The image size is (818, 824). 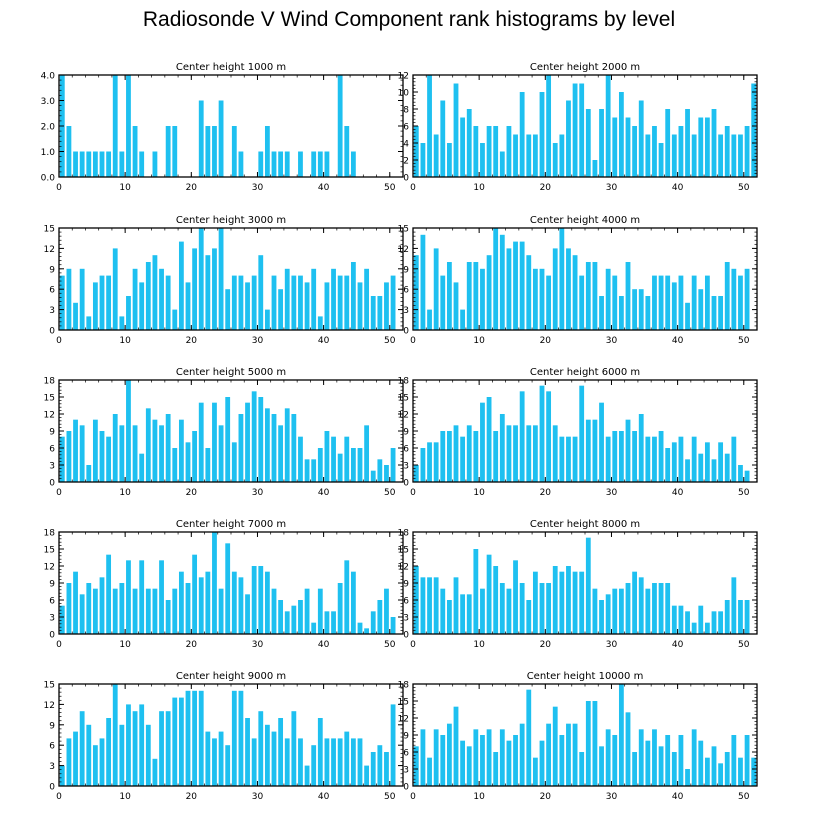 What do you see at coordinates (48, 179) in the screenshot?
I see `y-tick-label: 0.0` at bounding box center [48, 179].